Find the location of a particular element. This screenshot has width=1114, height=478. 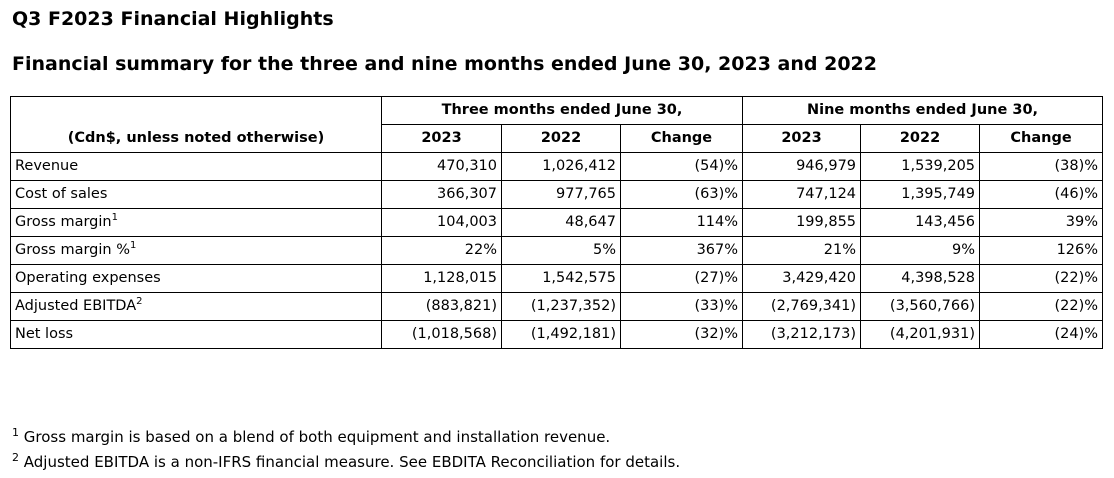

col-header-nine-change: Change is located at coordinates (1041, 138).